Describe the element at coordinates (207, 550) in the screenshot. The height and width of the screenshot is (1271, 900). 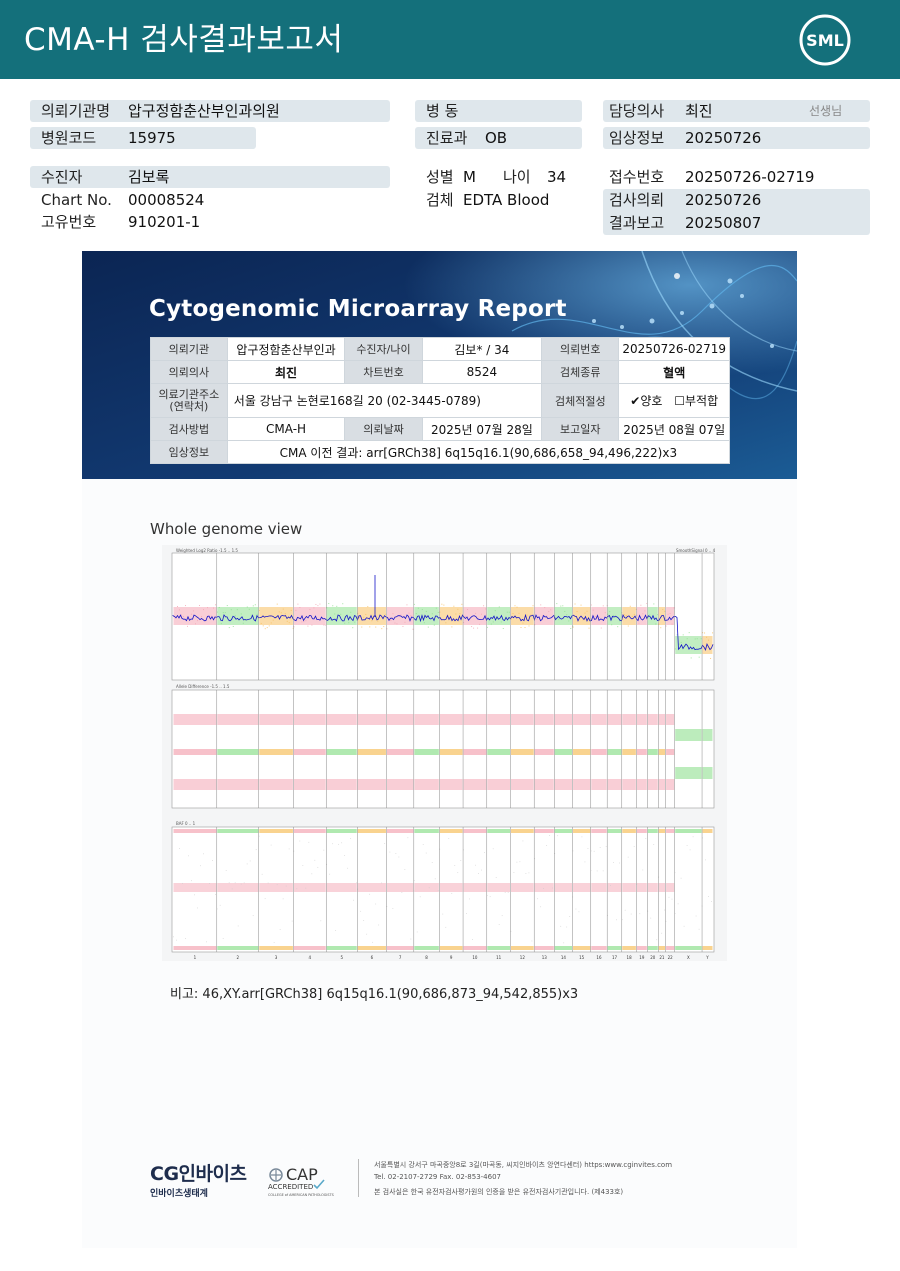
I see `panel-log2-label: Weighted Log2 Ratio -1.5 .. 1.5` at that location.